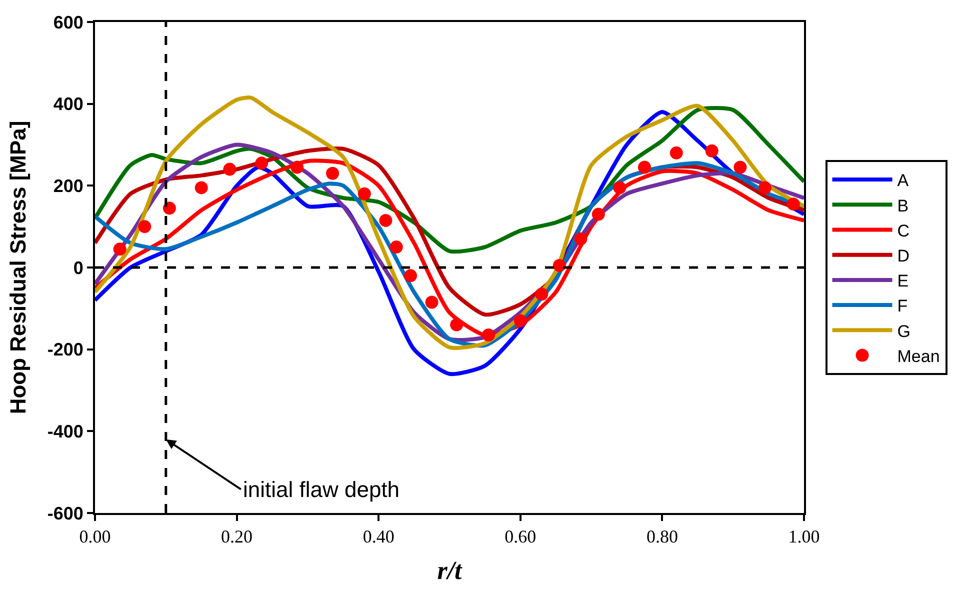 This screenshot has height=592, width=959. What do you see at coordinates (662, 536) in the screenshot?
I see `x-tick-label: 0.80` at bounding box center [662, 536].